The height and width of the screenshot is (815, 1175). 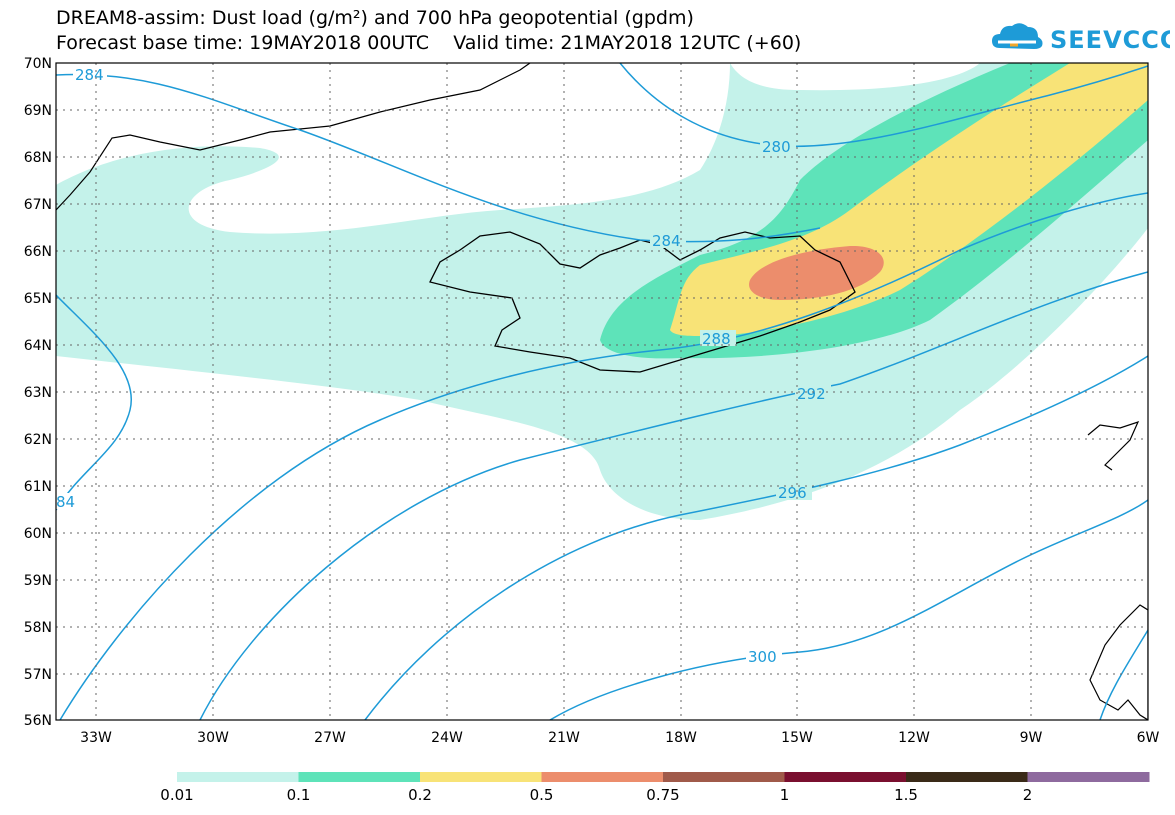 What do you see at coordinates (762, 657) in the screenshot?
I see `contour-label: 300` at bounding box center [762, 657].